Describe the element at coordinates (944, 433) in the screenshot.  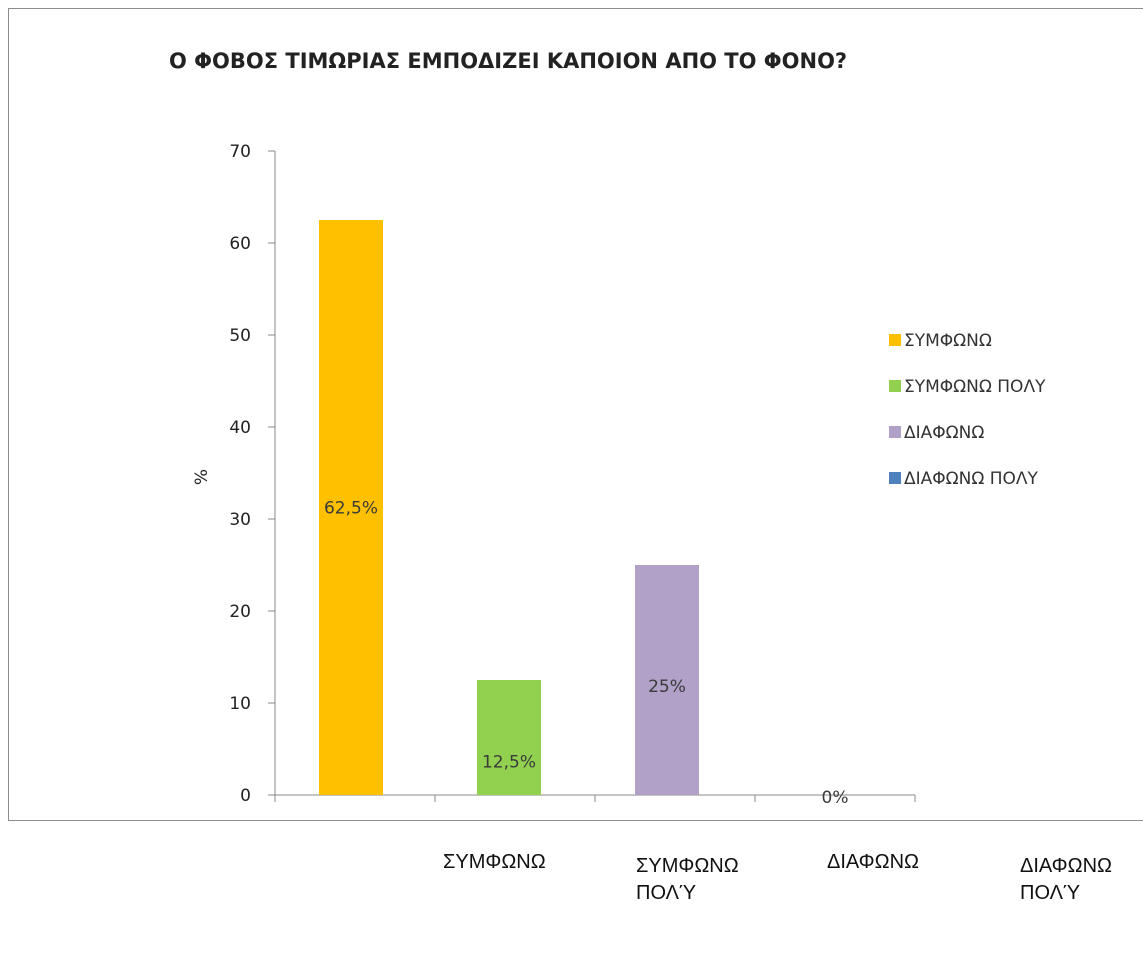
I see `legend-label: ΔΙΑΦΩΝΩ` at that location.